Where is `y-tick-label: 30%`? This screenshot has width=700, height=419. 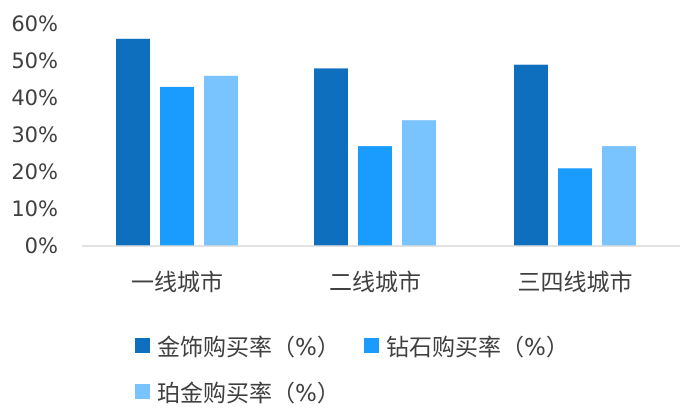
y-tick-label: 30% is located at coordinates (34, 135).